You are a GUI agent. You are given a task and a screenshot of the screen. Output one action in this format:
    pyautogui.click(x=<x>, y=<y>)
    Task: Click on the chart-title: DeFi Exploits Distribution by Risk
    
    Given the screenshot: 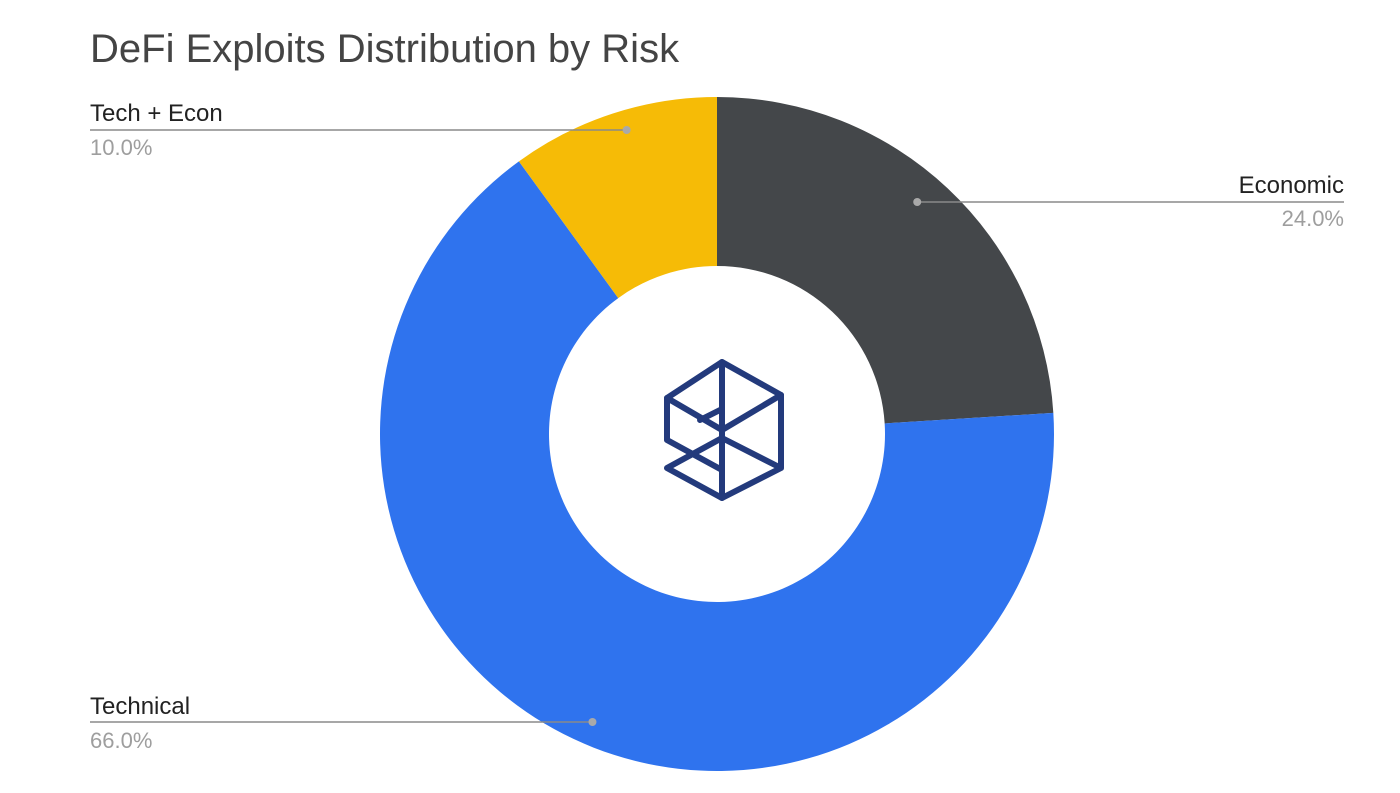 What is the action you would take?
    pyautogui.click(x=385, y=49)
    